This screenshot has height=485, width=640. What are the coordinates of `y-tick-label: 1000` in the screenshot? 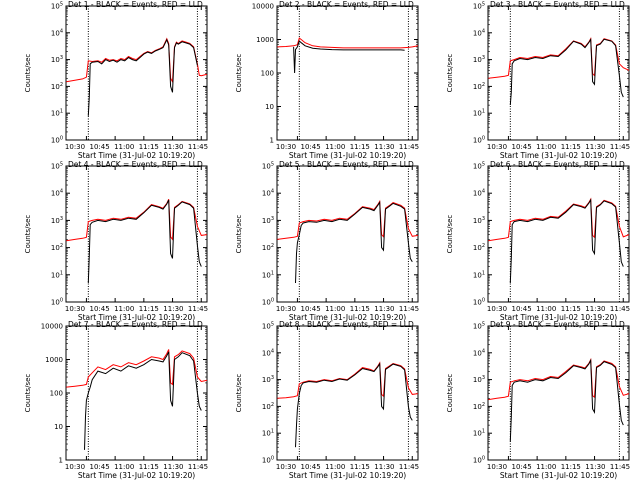 It's located at (265, 40).